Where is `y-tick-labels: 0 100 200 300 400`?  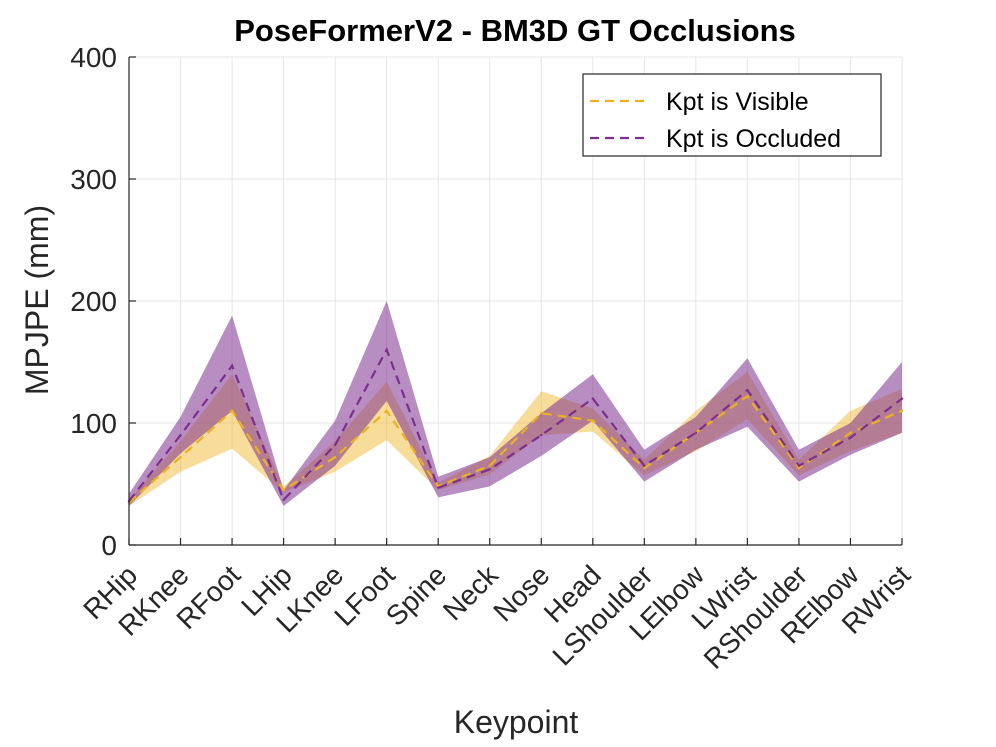 y-tick-labels: 0 100 200 300 400 is located at coordinates (93, 301).